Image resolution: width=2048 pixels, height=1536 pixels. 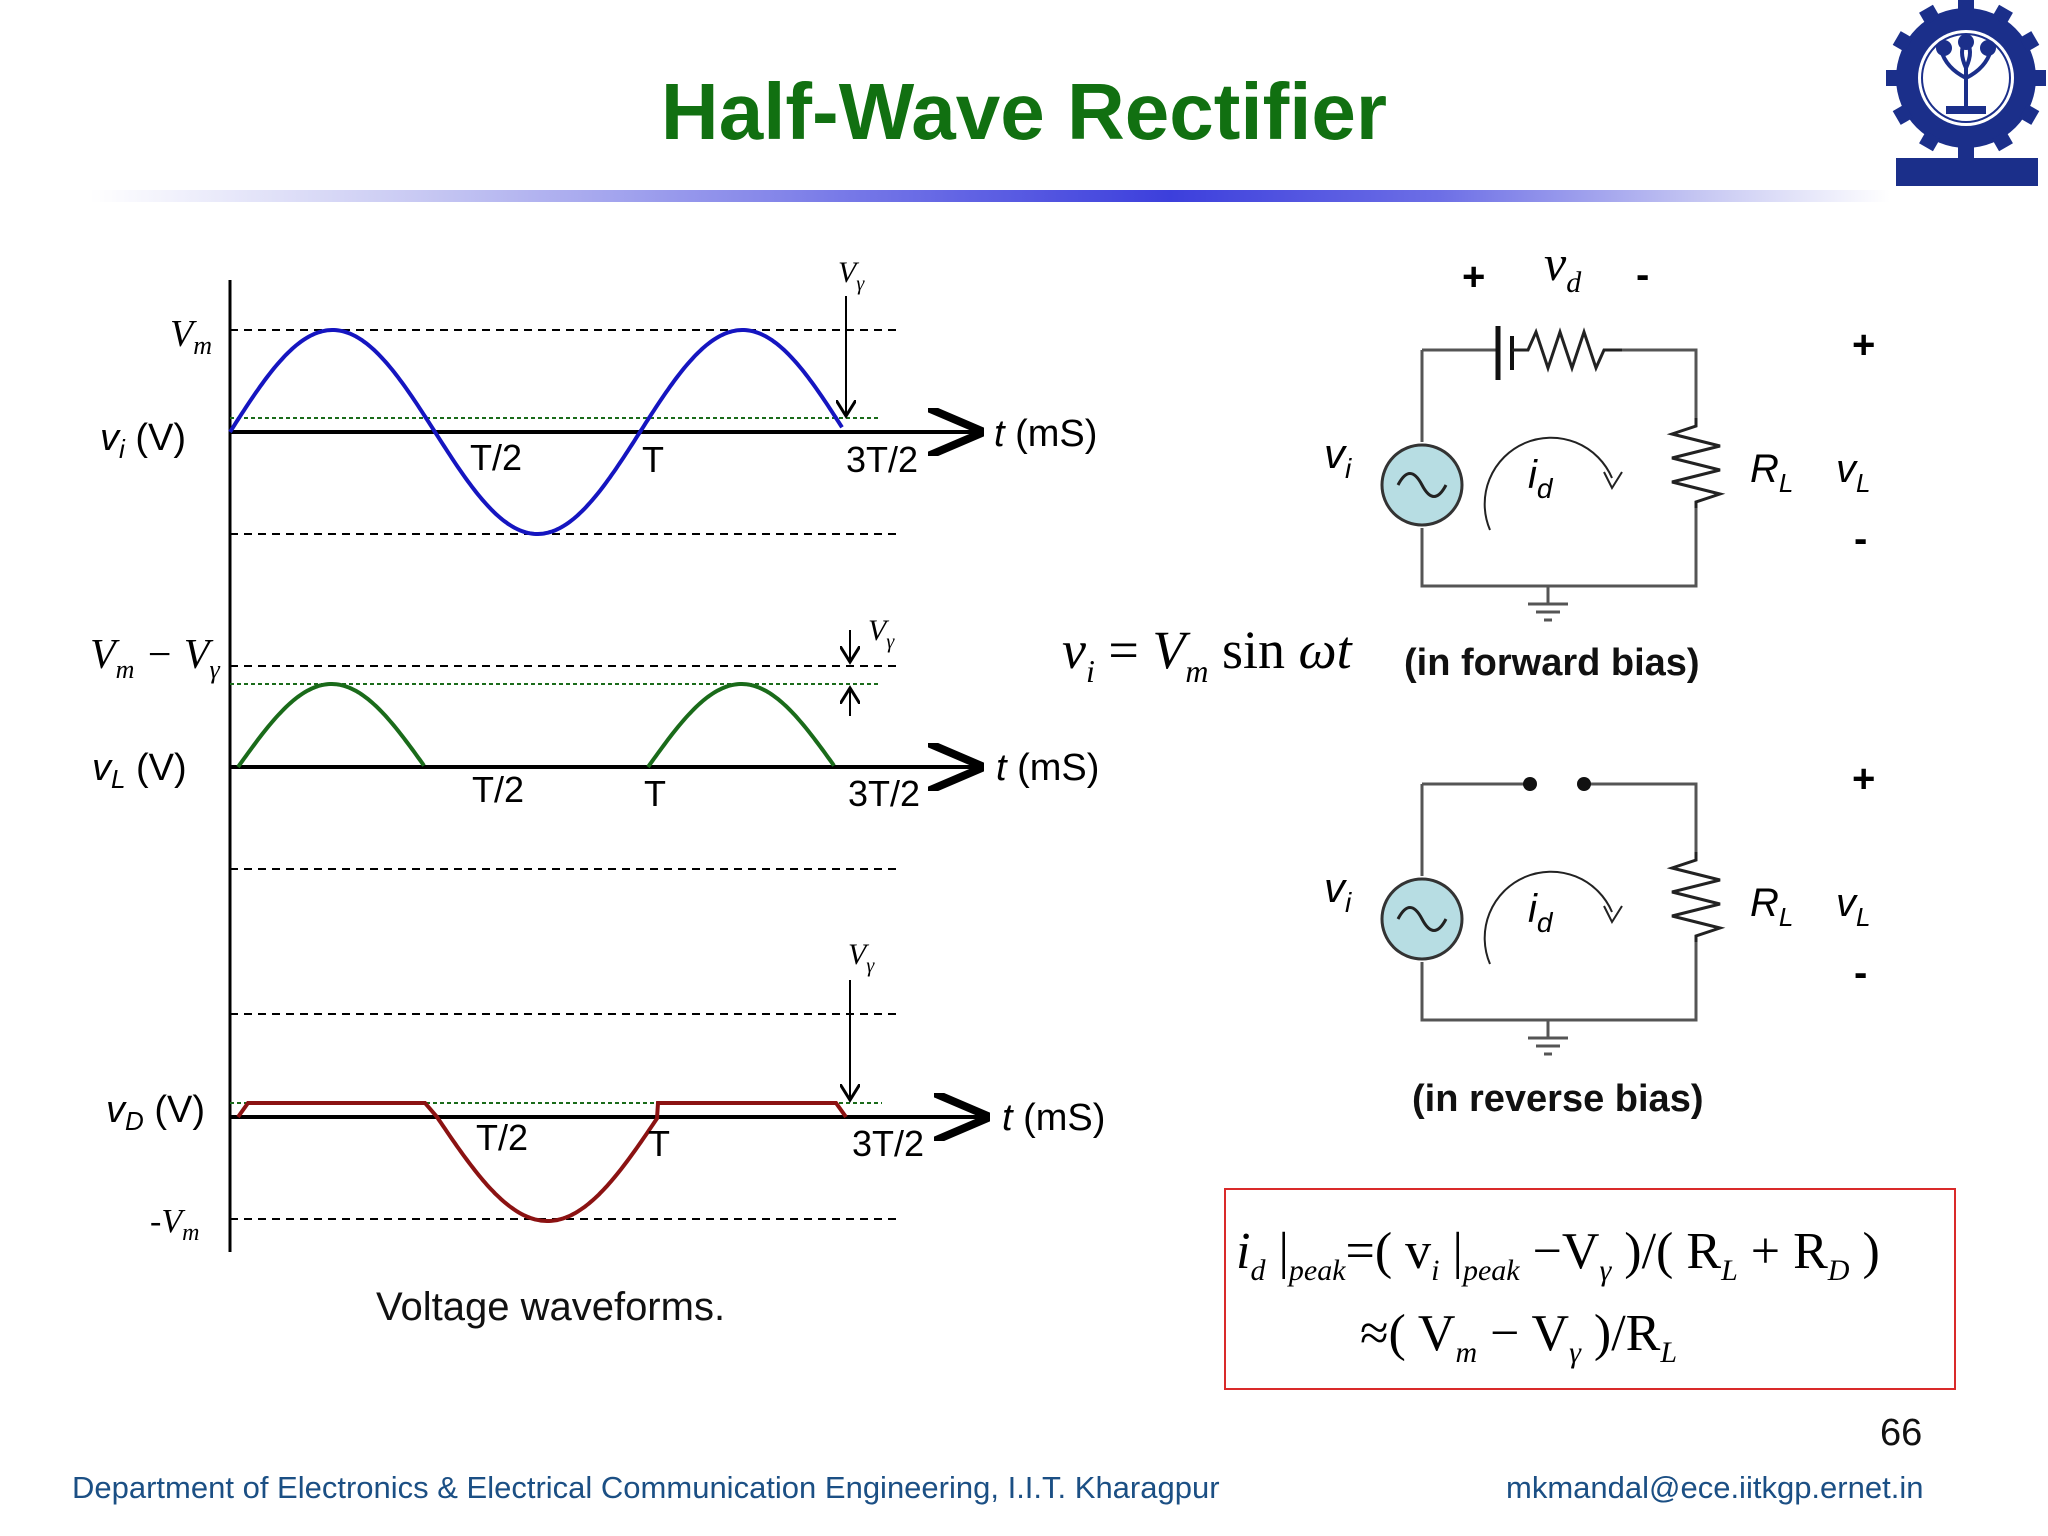 What do you see at coordinates (1715, 1487) in the screenshot?
I see `footer-email: mkmandal@ece.iitkgp.ernet.in` at bounding box center [1715, 1487].